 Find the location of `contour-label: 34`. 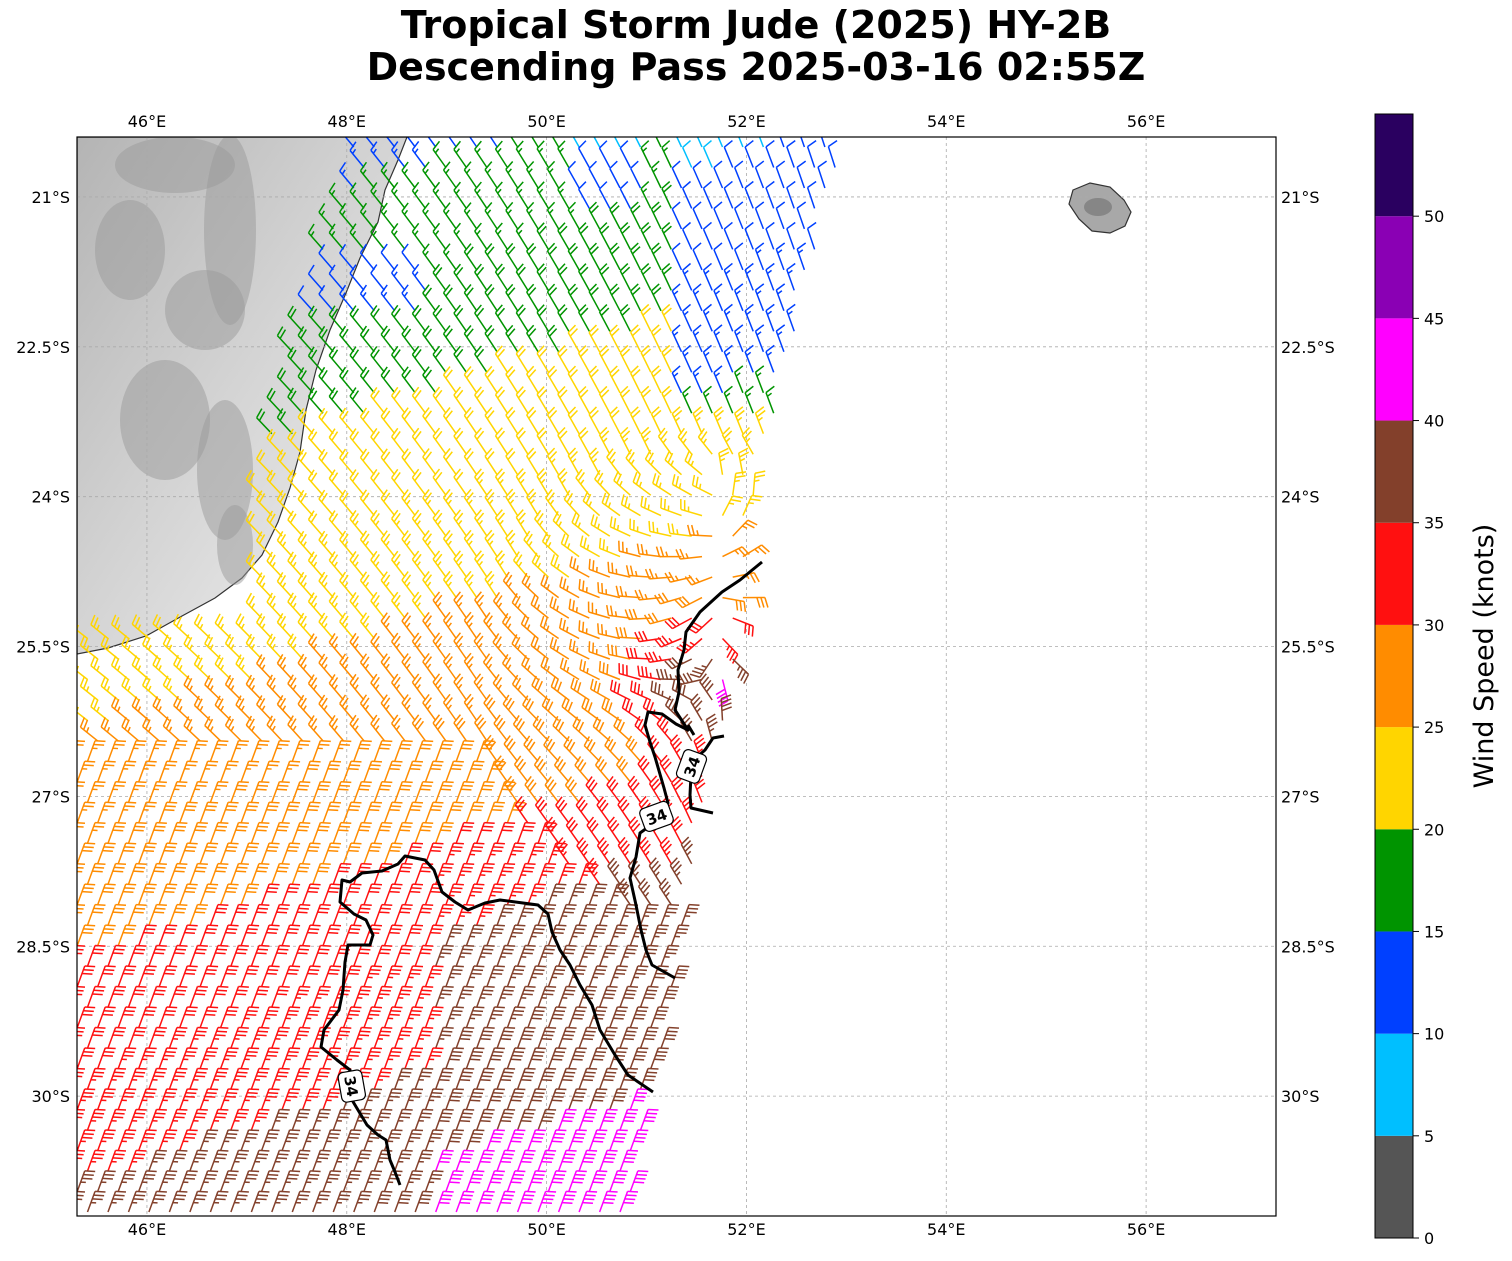

contour-label: 34 is located at coordinates (656, 816).